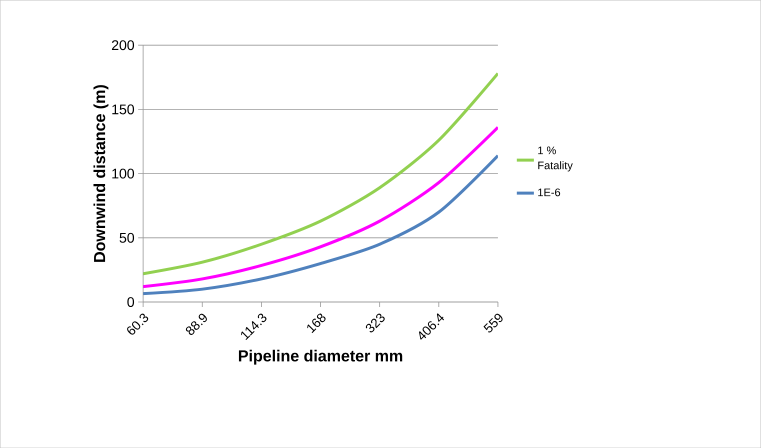 The image size is (761, 448). I want to click on line-series, so click(320, 225).